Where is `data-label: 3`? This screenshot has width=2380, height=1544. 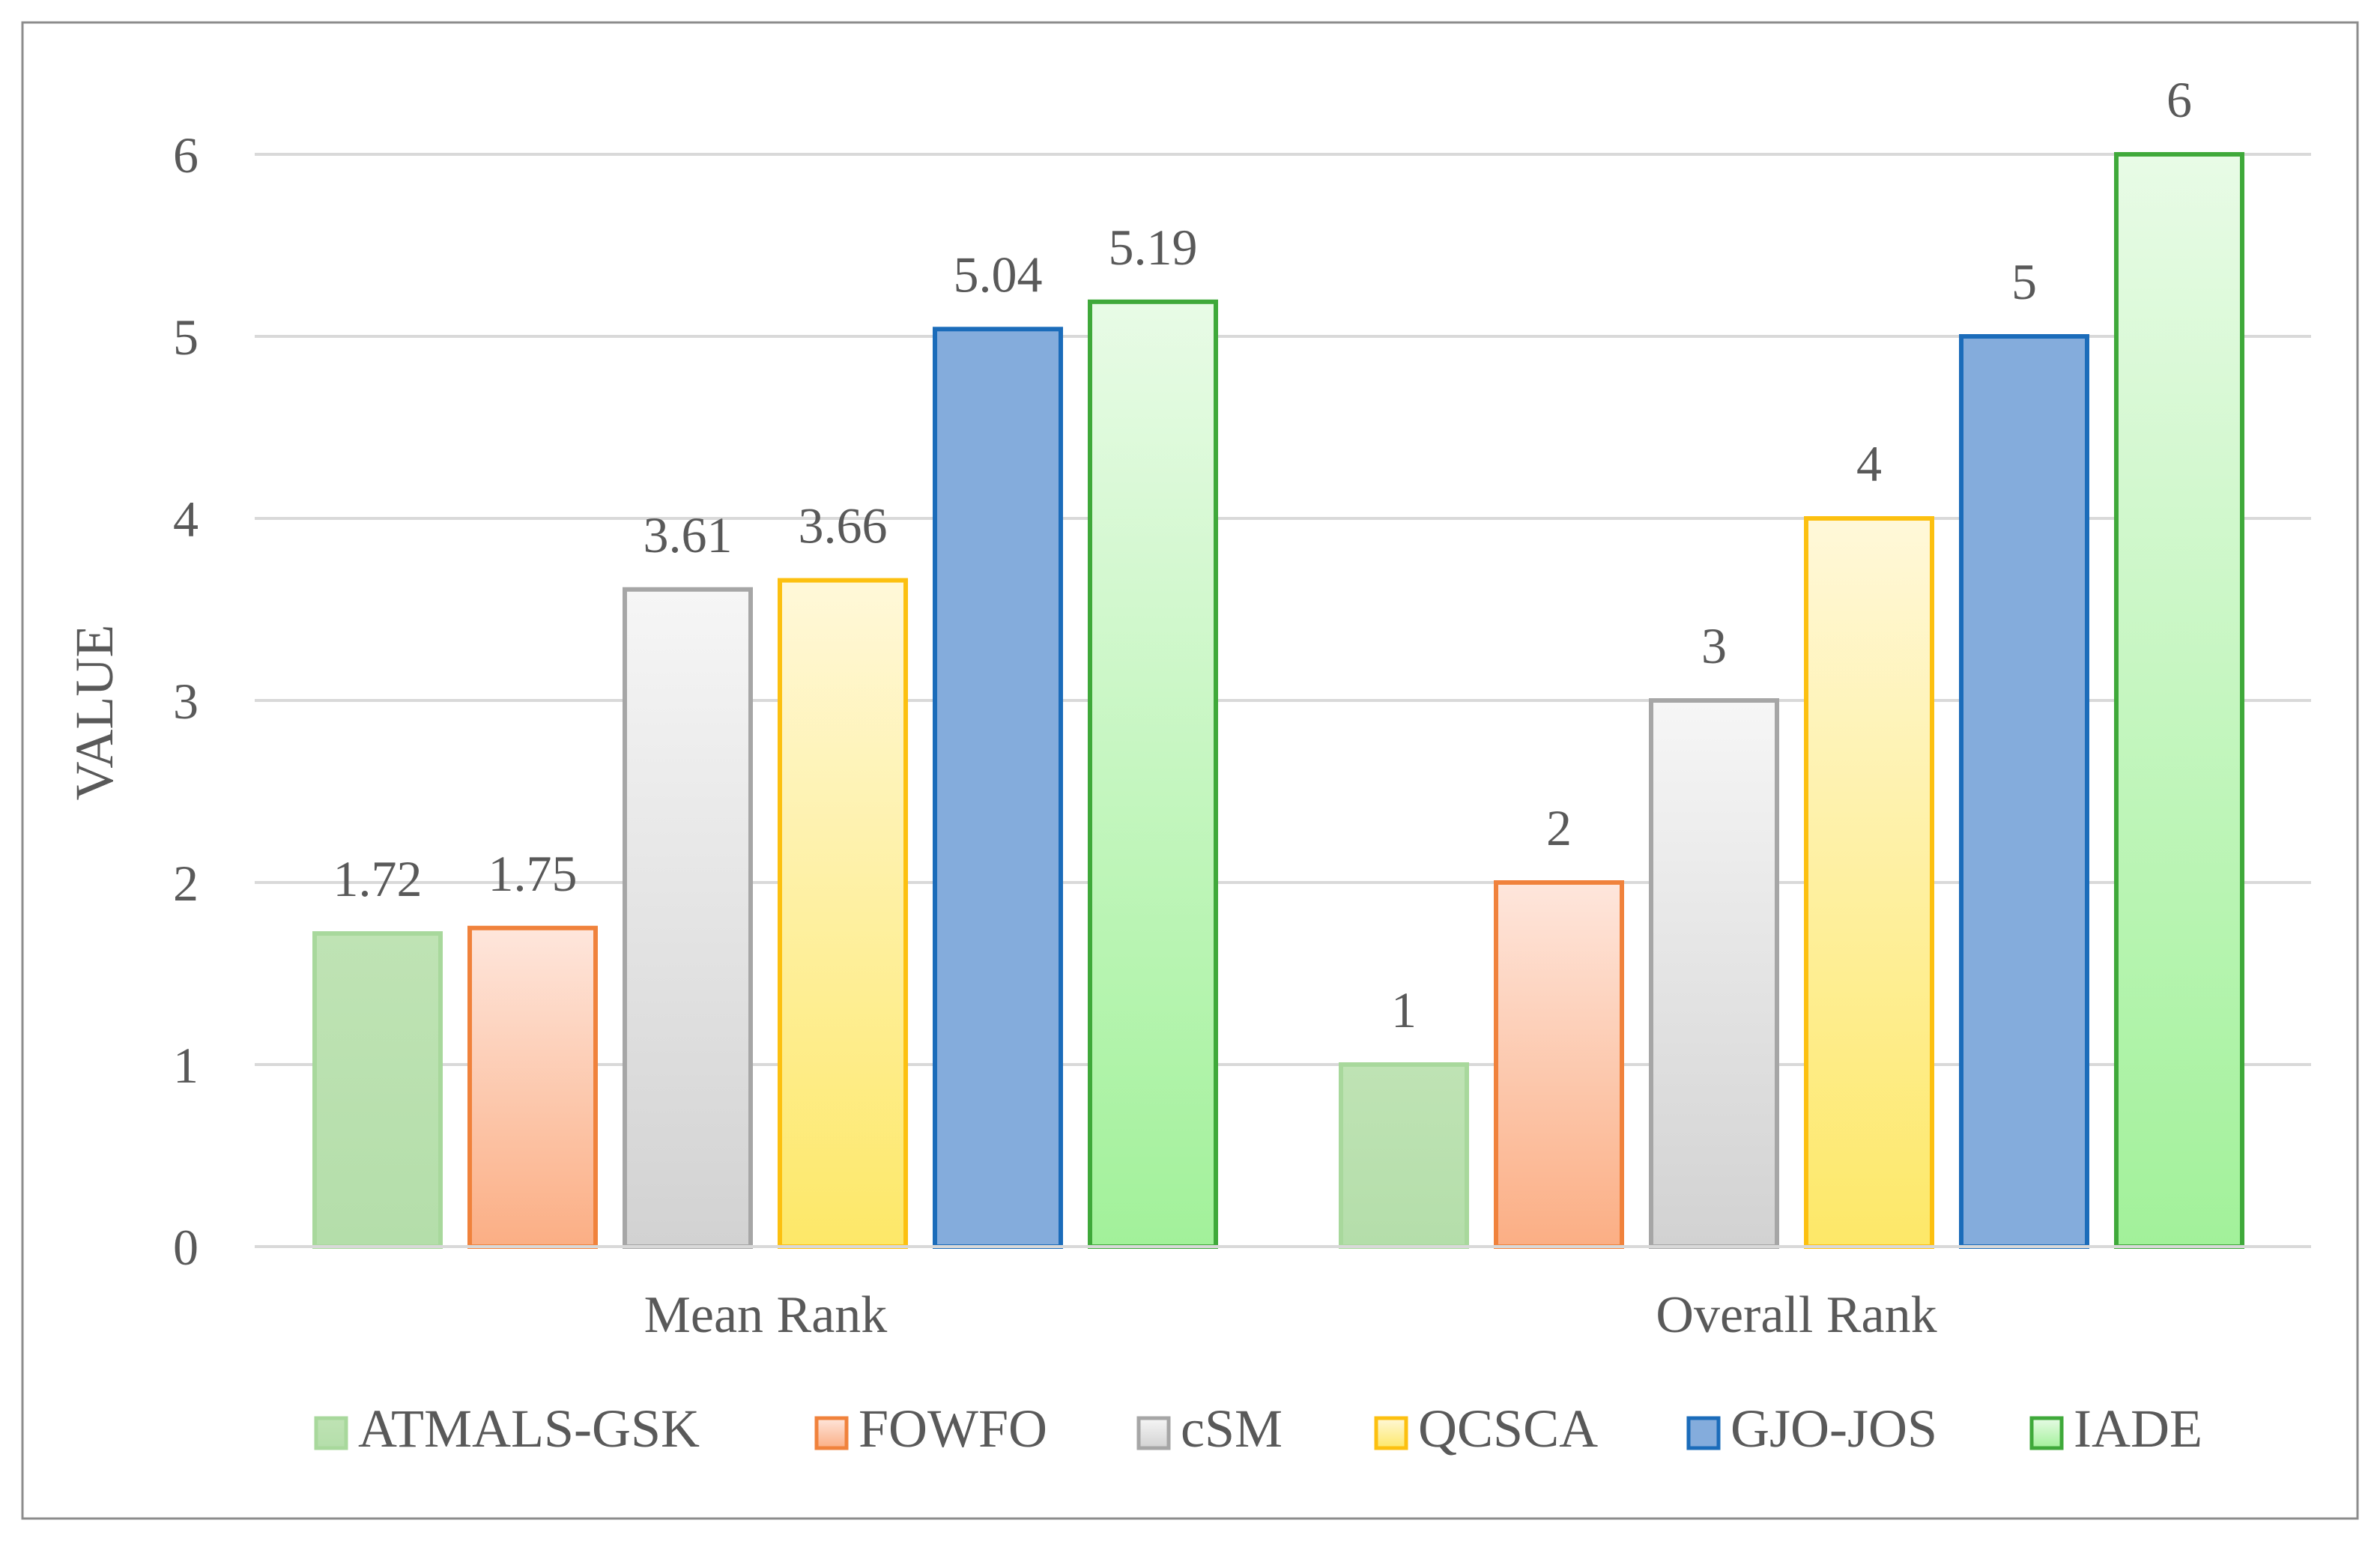
data-label: 3 is located at coordinates (1714, 645).